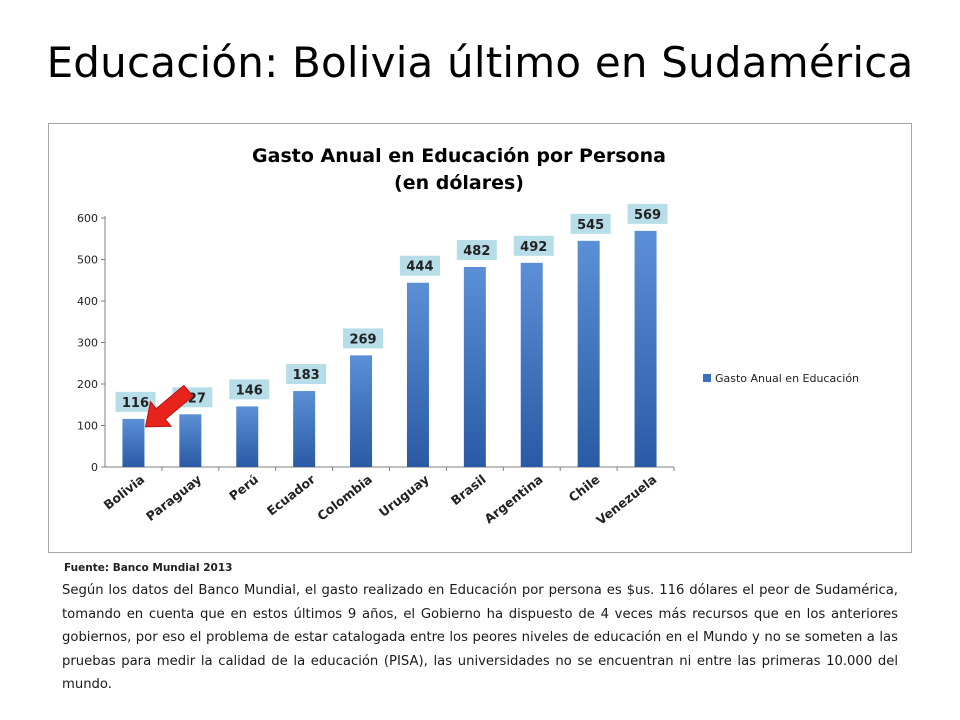 The width and height of the screenshot is (960, 720). I want to click on x-tick-label: Paraguay, so click(173, 498).